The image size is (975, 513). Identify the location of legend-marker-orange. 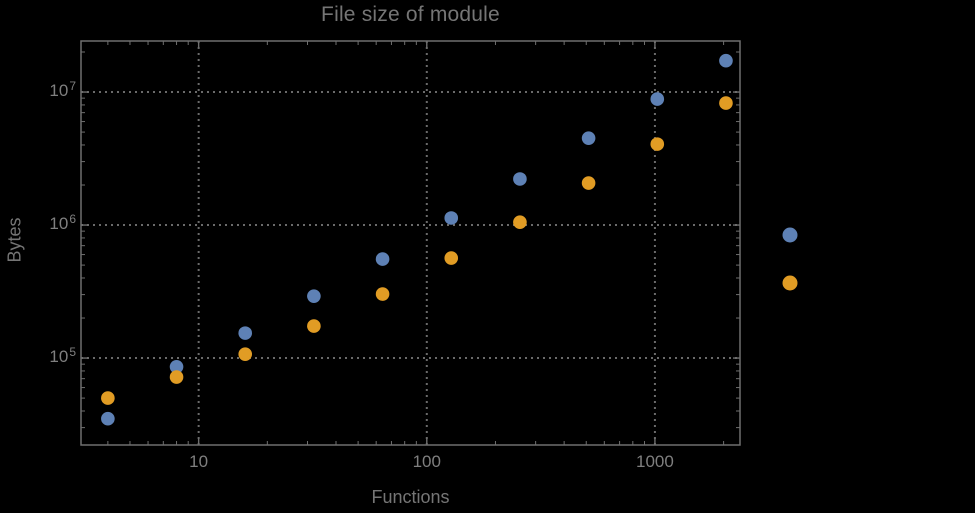
(790, 283).